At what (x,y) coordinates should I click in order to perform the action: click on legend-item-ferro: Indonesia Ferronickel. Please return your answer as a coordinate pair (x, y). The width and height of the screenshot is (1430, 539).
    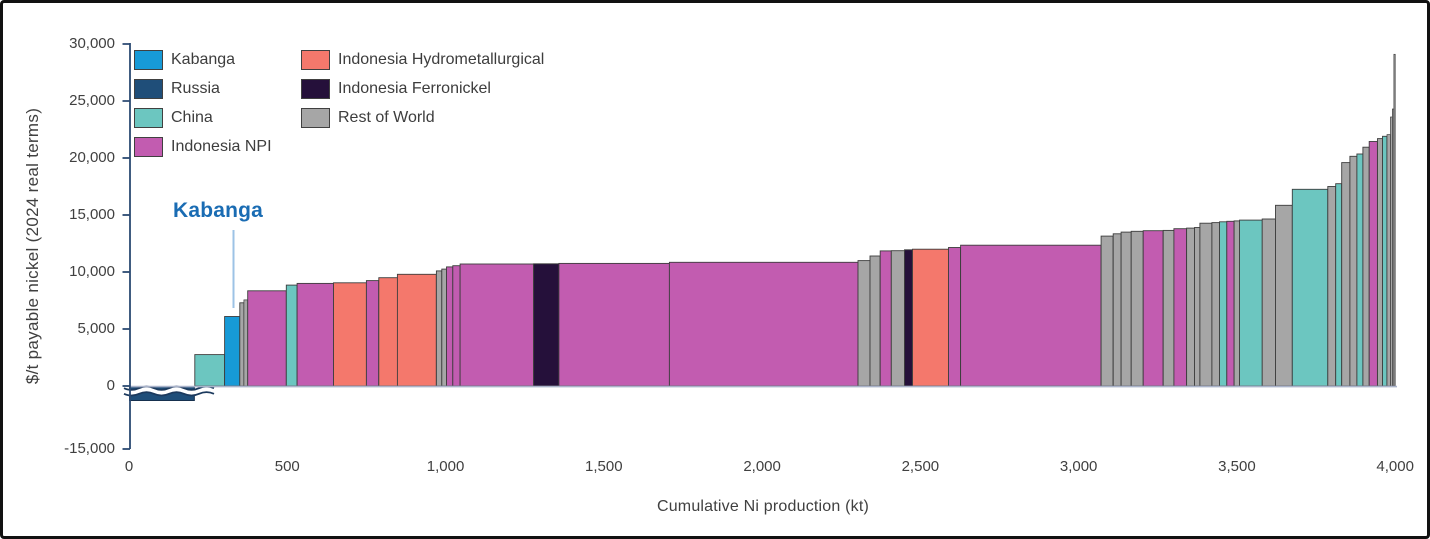
    Looking at the image, I should click on (422, 89).